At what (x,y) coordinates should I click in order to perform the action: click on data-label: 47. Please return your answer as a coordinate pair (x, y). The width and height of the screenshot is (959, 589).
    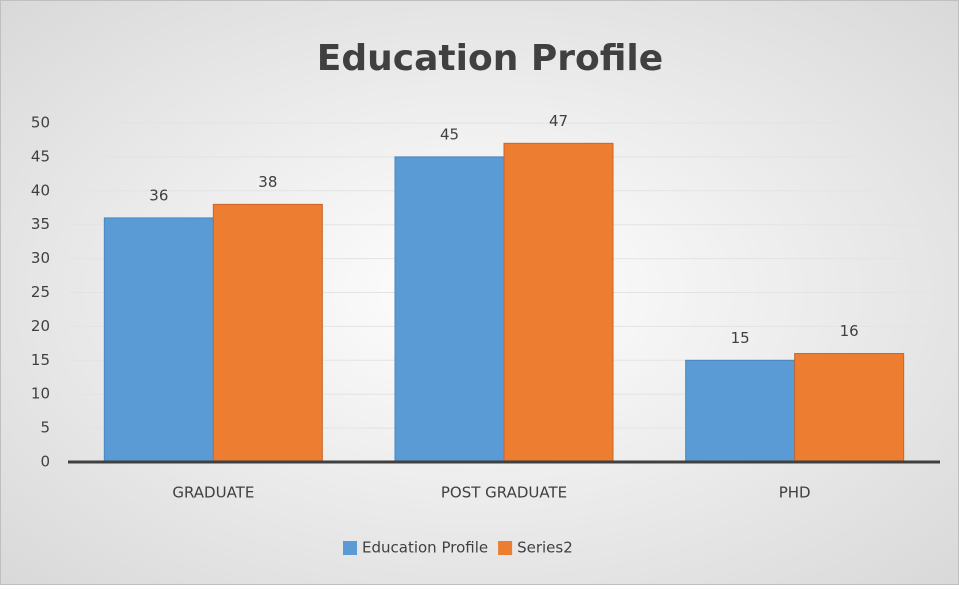
    Looking at the image, I should click on (558, 121).